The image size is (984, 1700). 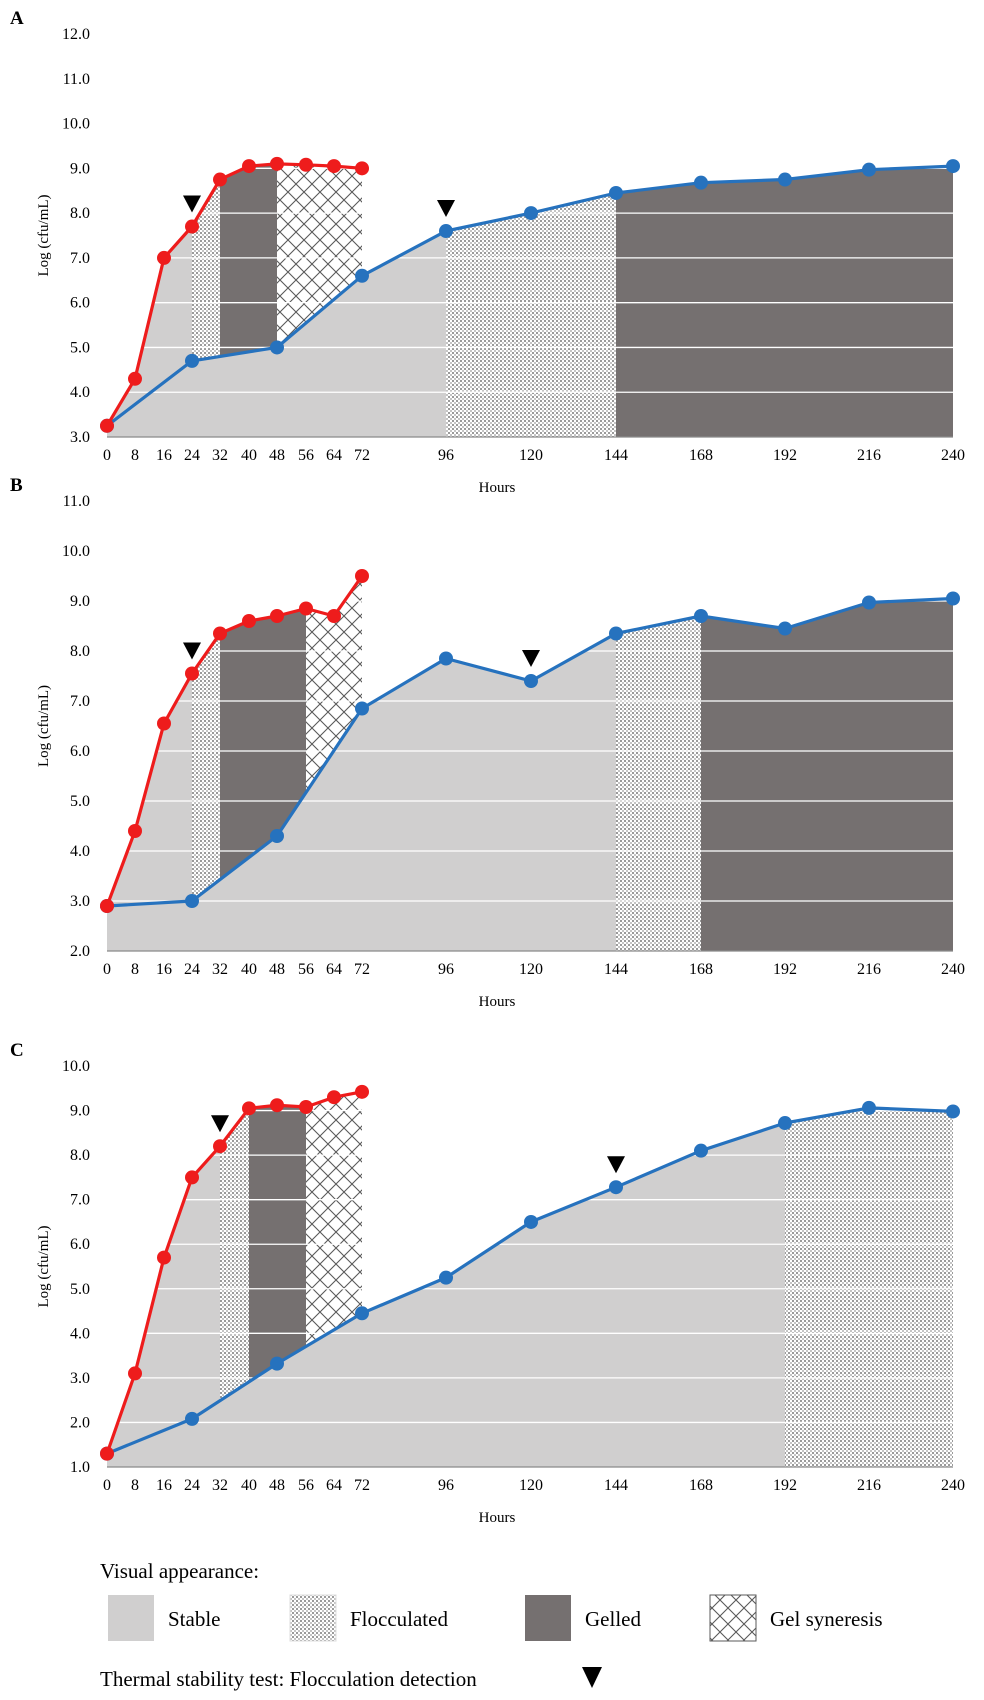 What do you see at coordinates (107, 969) in the screenshot?
I see `x-tick-label: 0` at bounding box center [107, 969].